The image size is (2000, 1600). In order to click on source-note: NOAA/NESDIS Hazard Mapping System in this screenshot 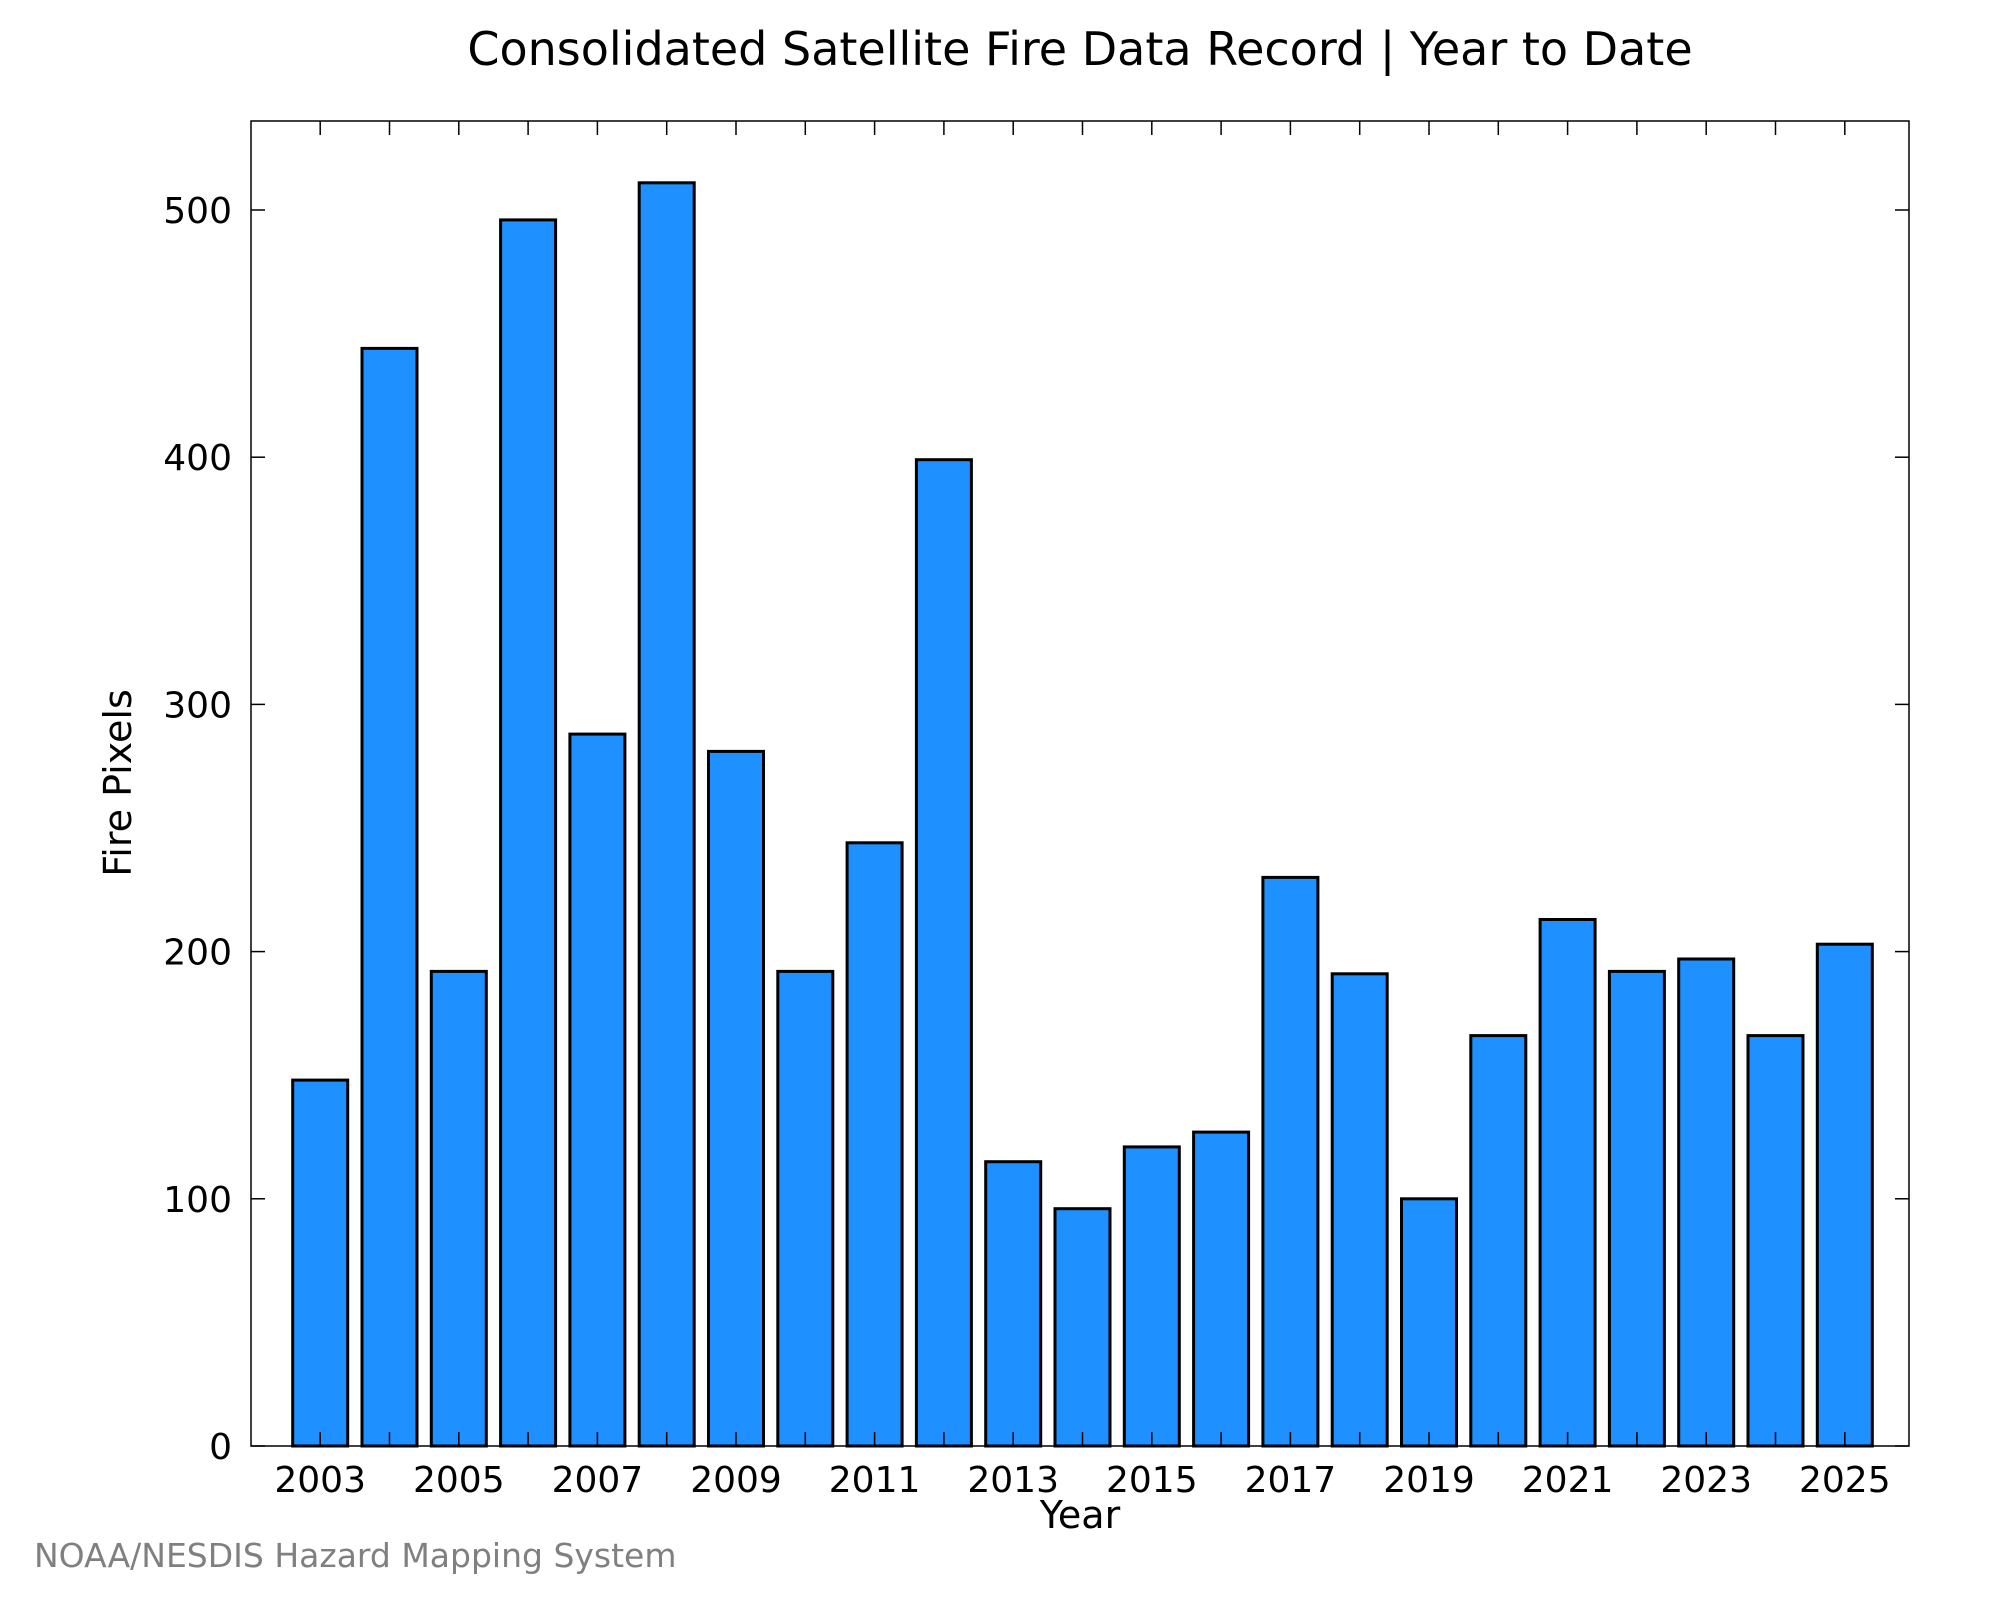, I will do `click(355, 1555)`.